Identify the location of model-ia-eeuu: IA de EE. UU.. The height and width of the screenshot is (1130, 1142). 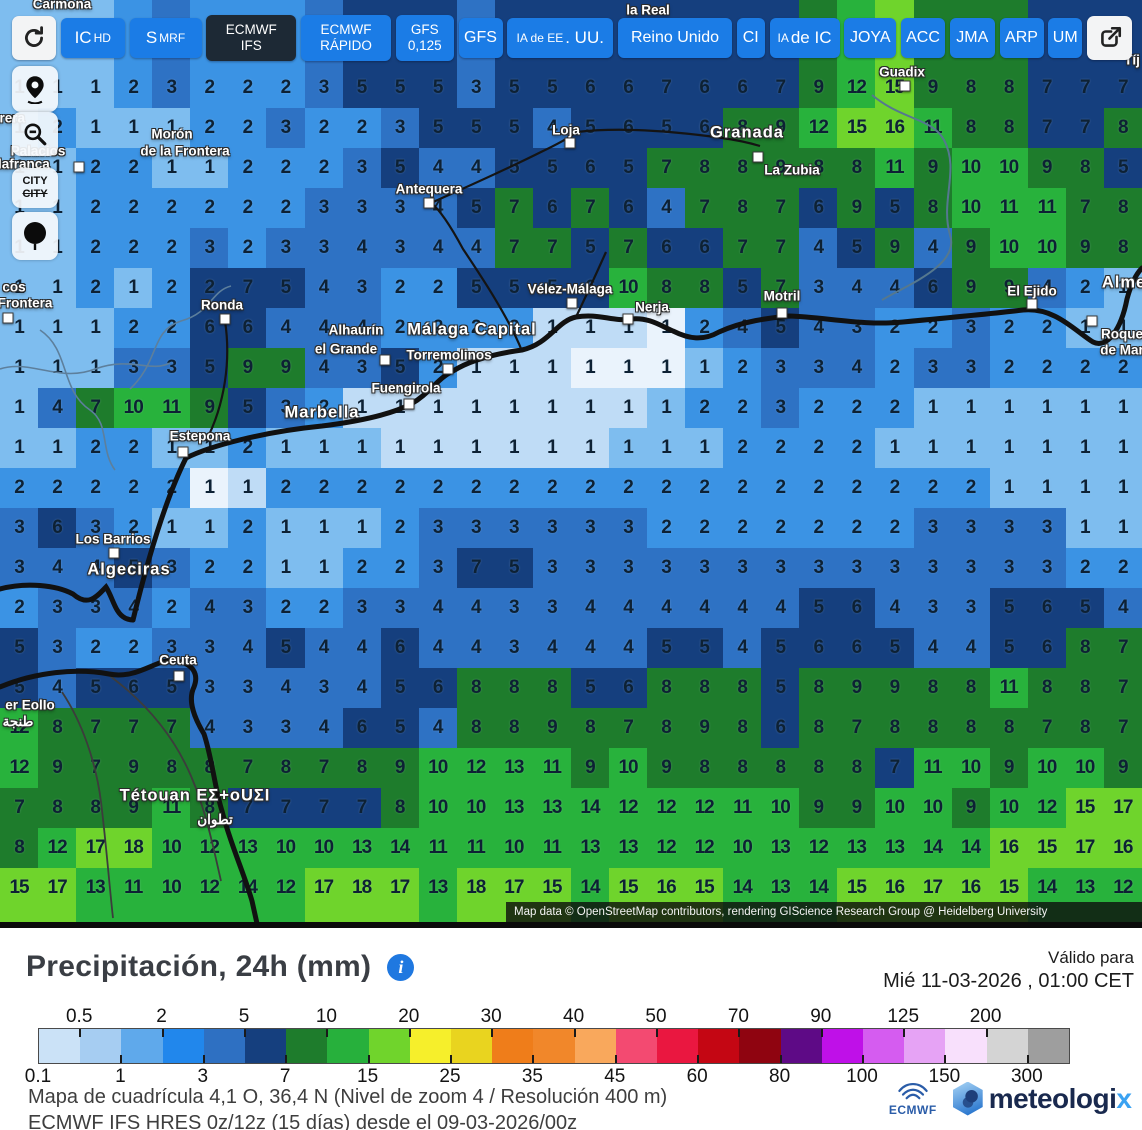
(560, 38).